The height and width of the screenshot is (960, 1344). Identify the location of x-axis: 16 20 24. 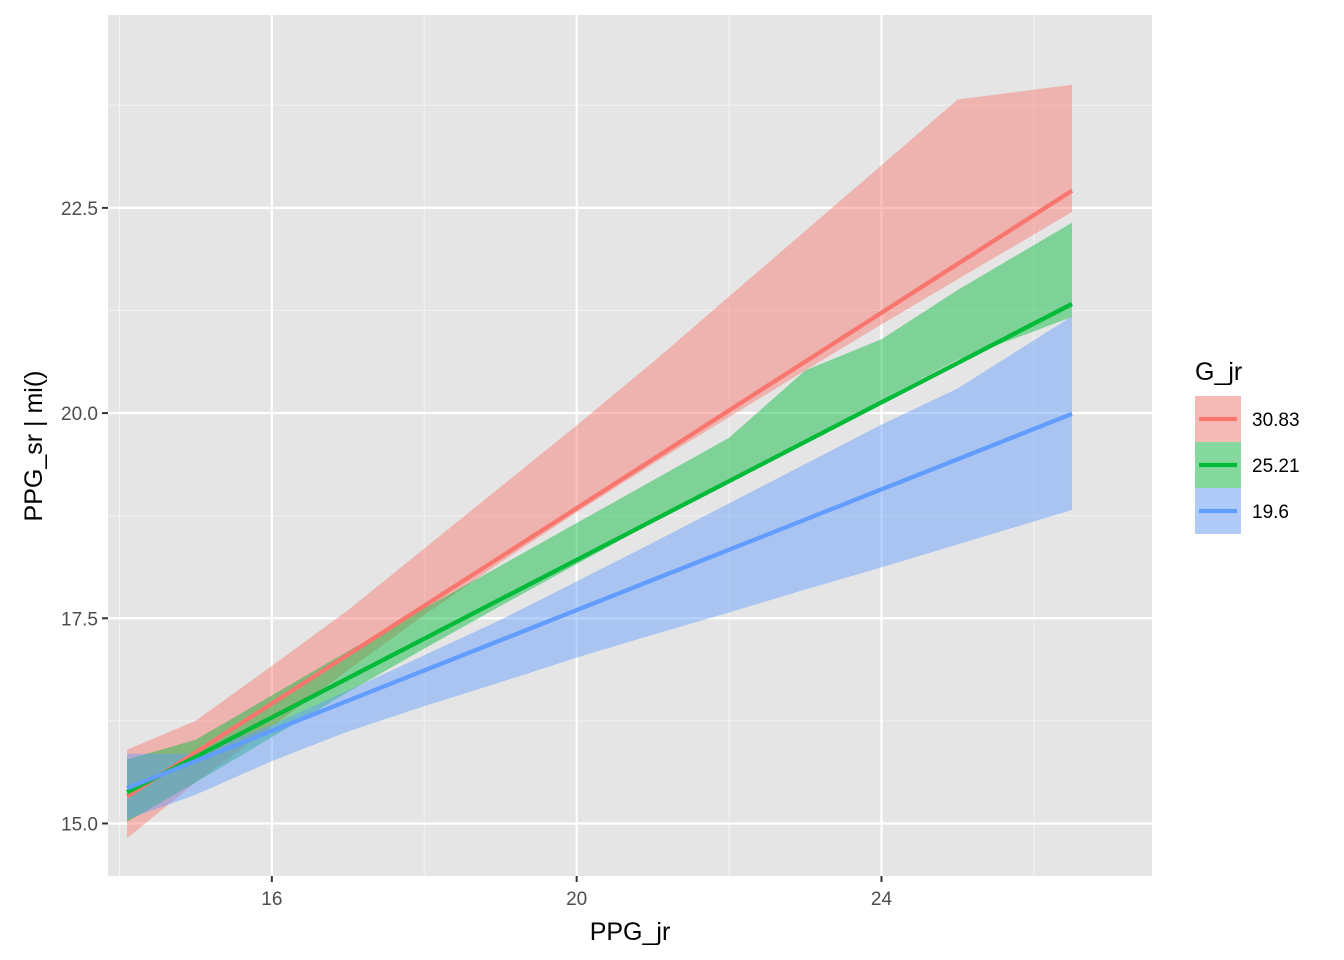
(576, 893).